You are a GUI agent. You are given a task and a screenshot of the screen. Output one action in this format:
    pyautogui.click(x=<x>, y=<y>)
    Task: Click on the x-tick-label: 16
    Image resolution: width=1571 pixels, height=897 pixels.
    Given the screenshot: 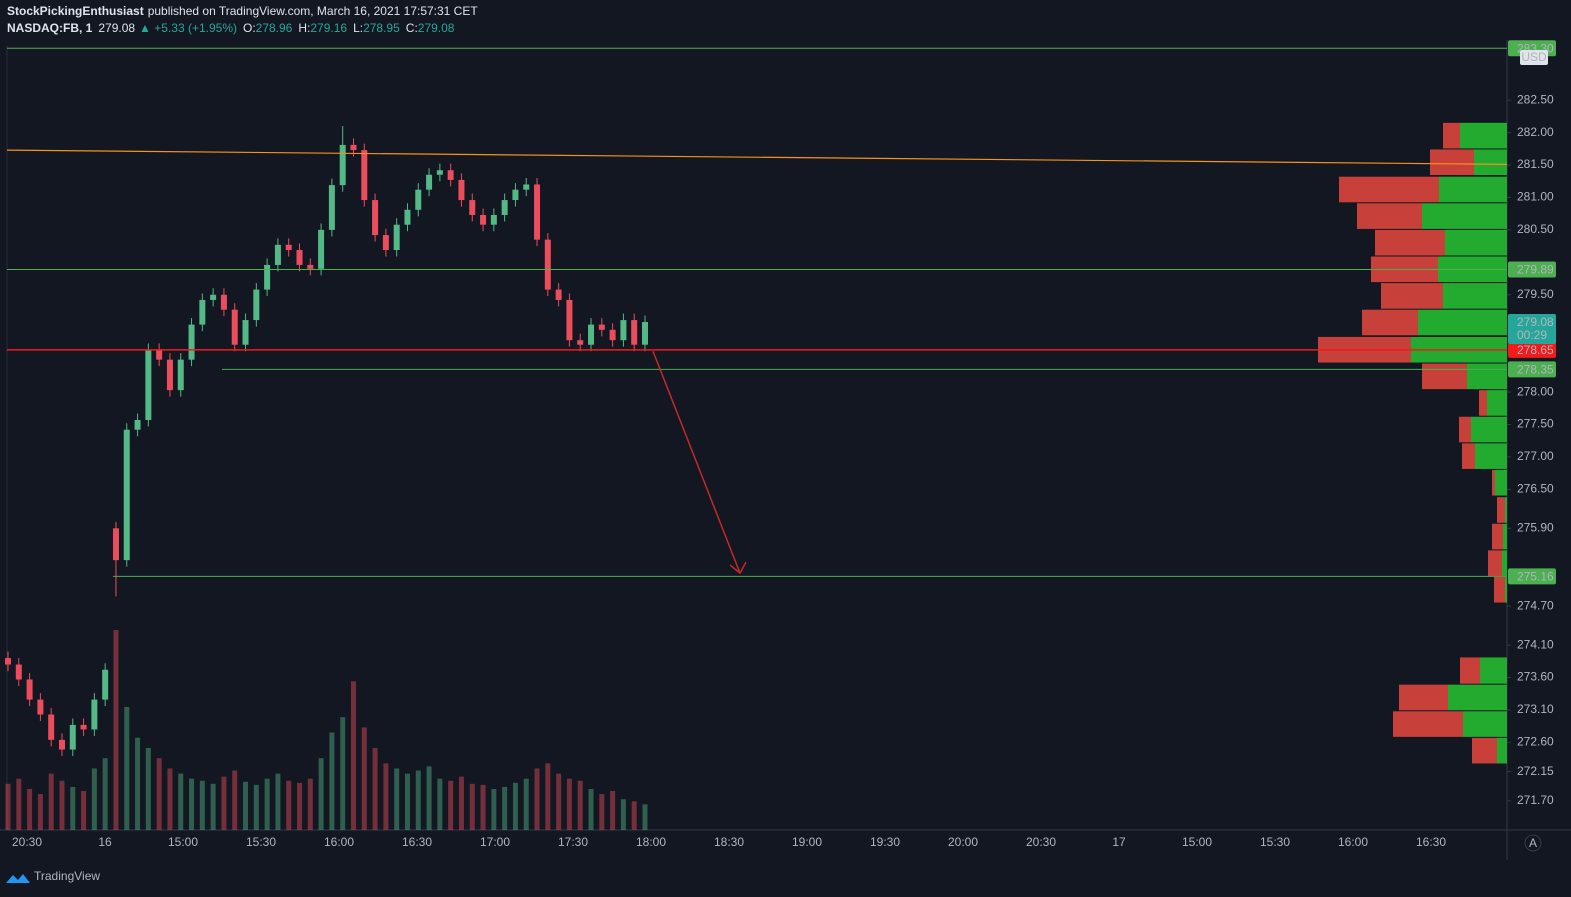 What is the action you would take?
    pyautogui.click(x=105, y=842)
    